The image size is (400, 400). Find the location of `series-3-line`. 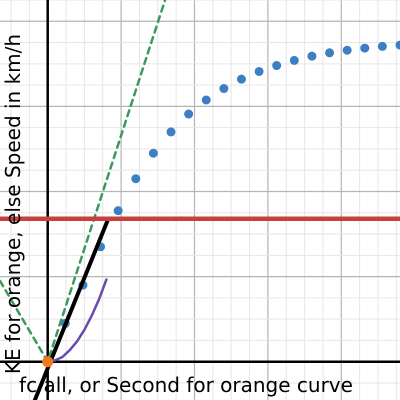

series-3-line is located at coordinates (77, 320).